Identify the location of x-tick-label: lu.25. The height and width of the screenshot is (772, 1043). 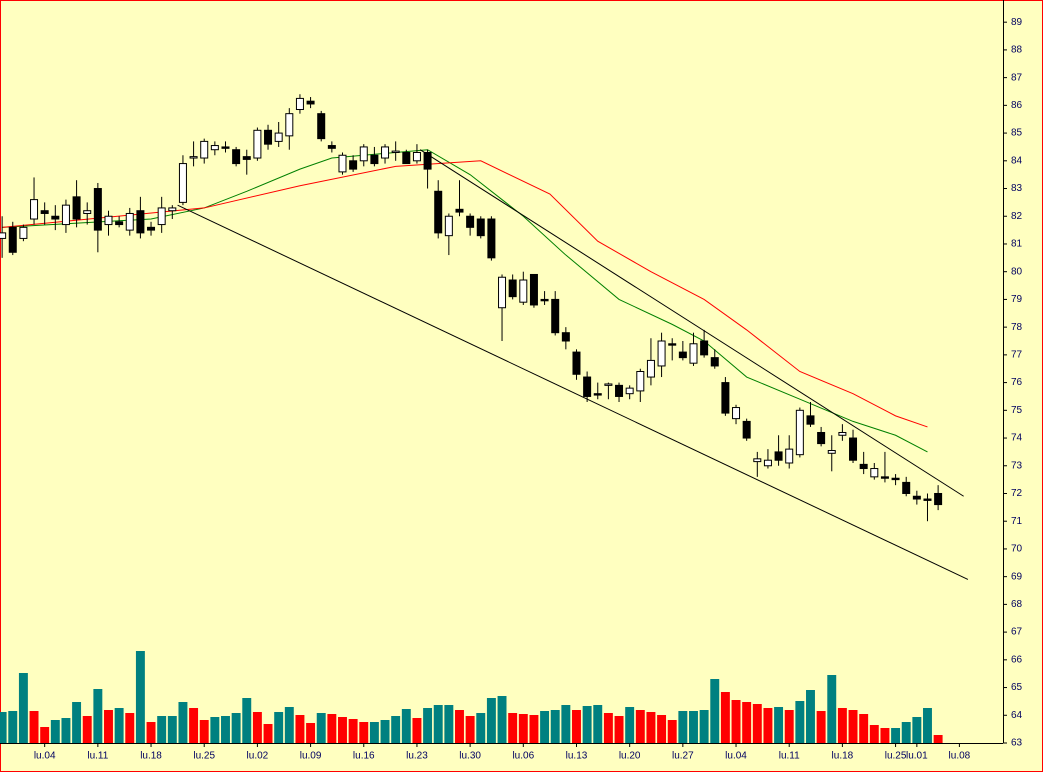
(204, 756).